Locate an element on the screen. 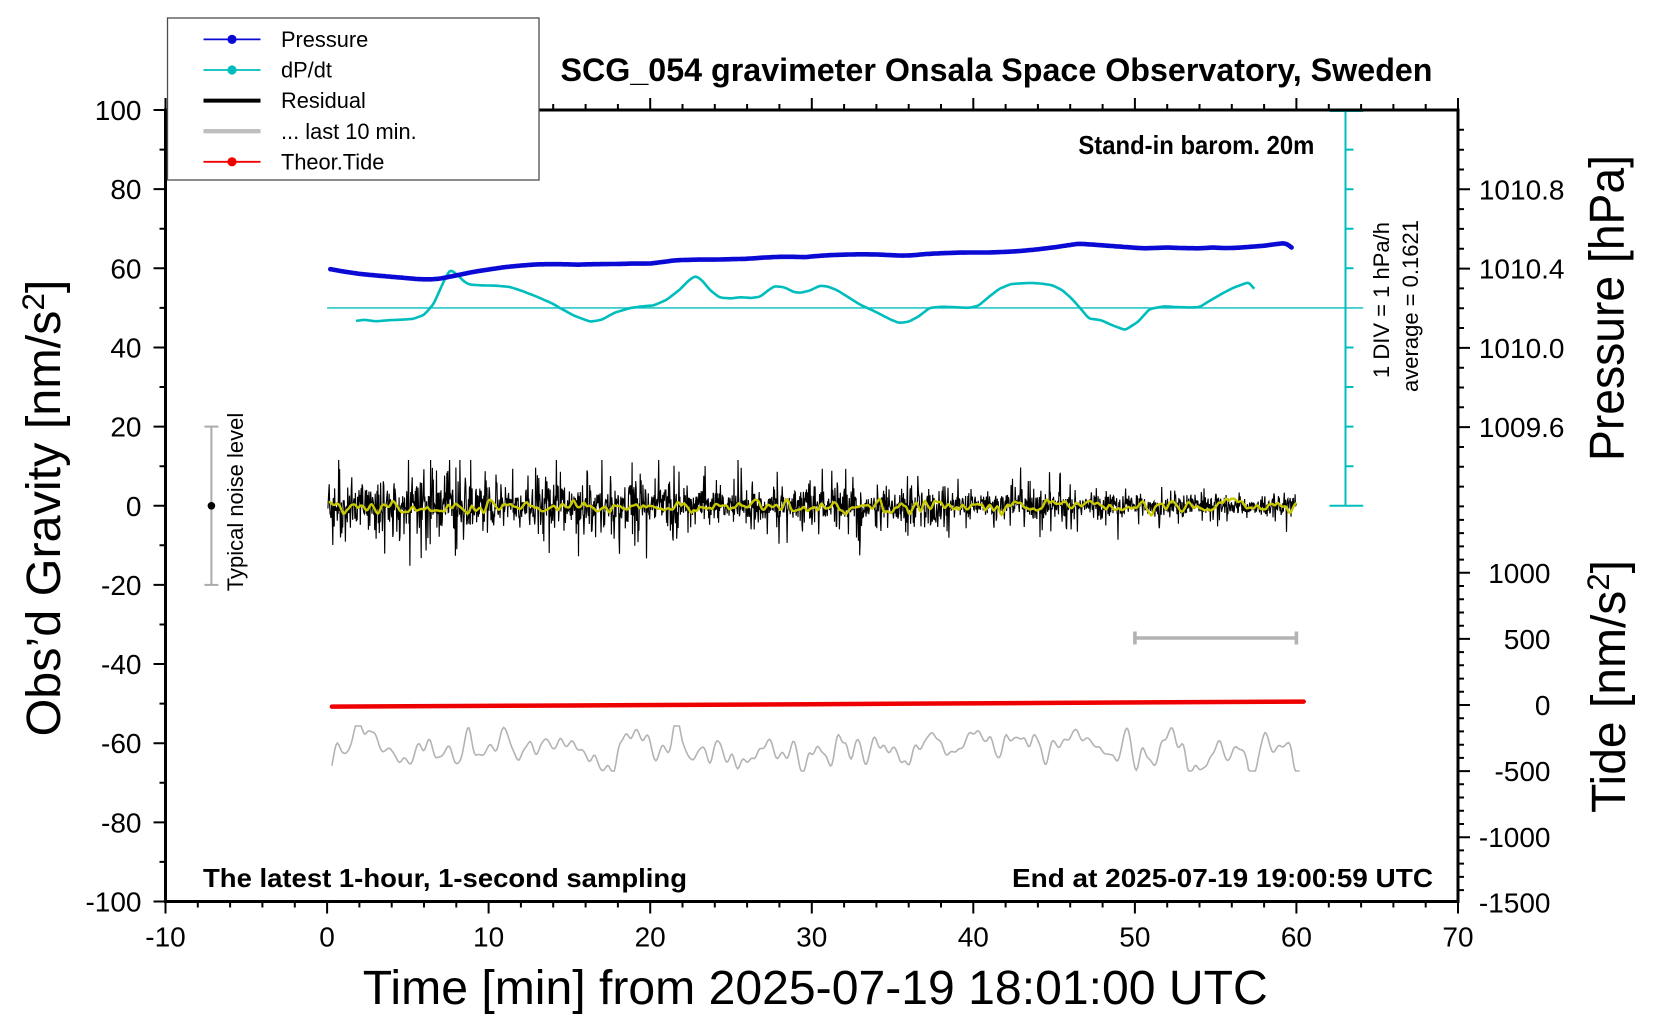 This screenshot has height=1025, width=1660. svg-text: 1 DIV = 1 hPa/h is located at coordinates (1381, 300).